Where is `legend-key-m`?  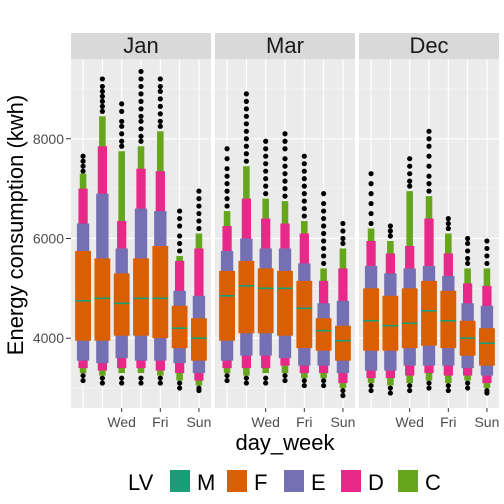
legend-key-m is located at coordinates (180, 481).